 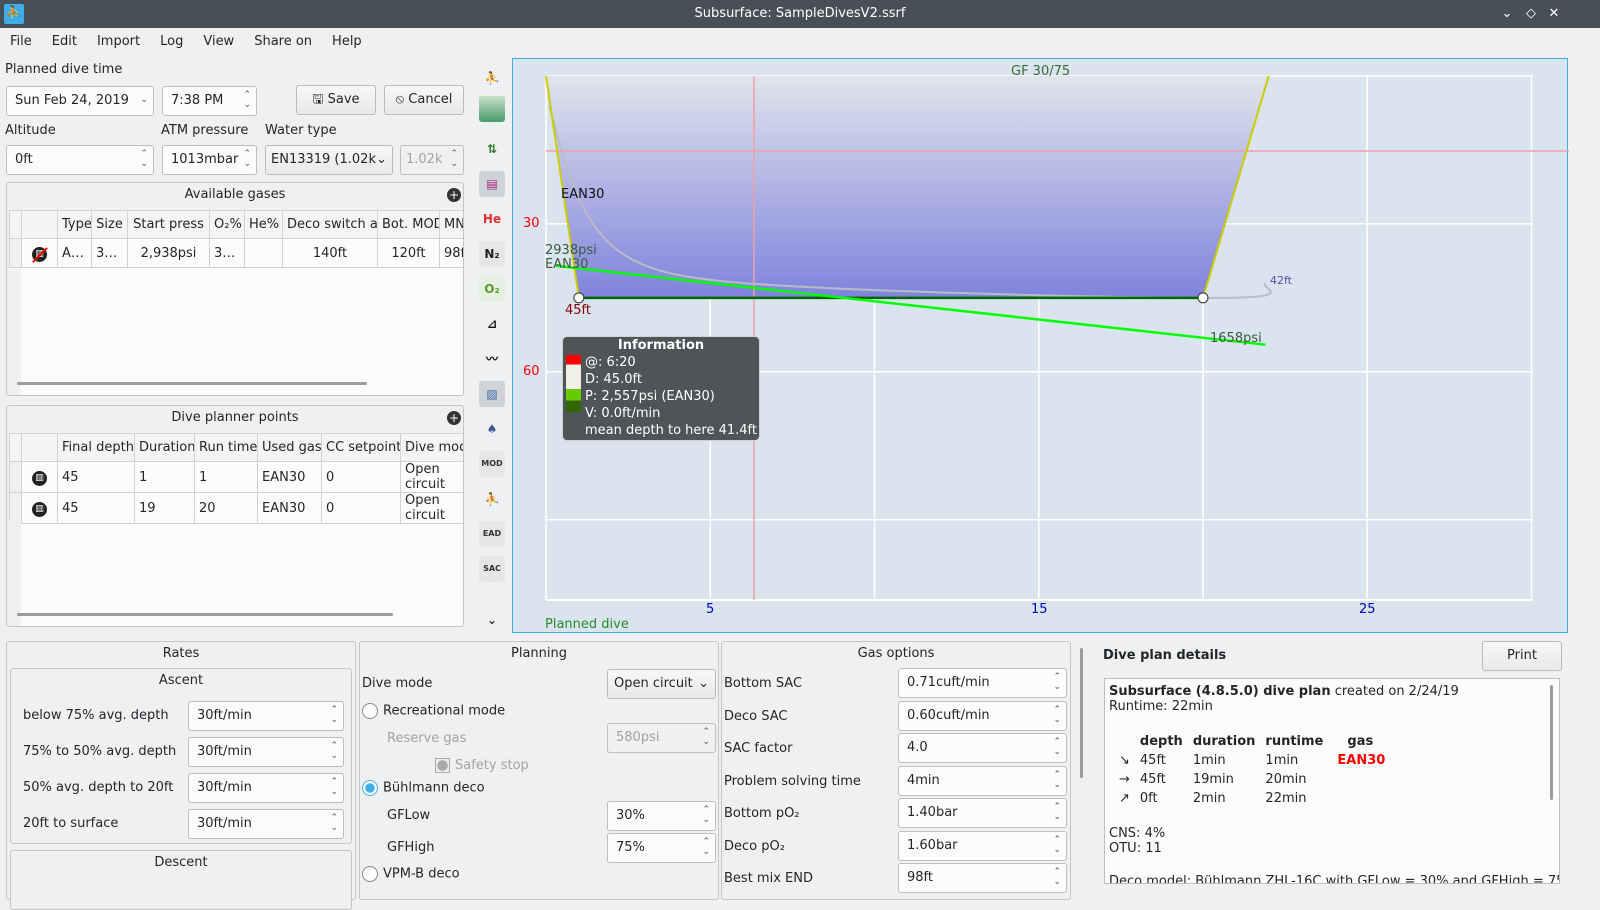 I want to click on water-type-select: EN13319 (1.02k ⌄, so click(x=329, y=160).